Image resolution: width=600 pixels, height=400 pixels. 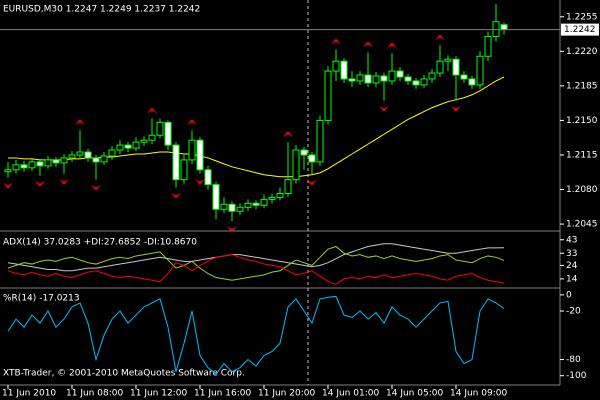 What do you see at coordinates (350, 394) in the screenshot?
I see `x-tick-label: 14 Jun 01:00` at bounding box center [350, 394].